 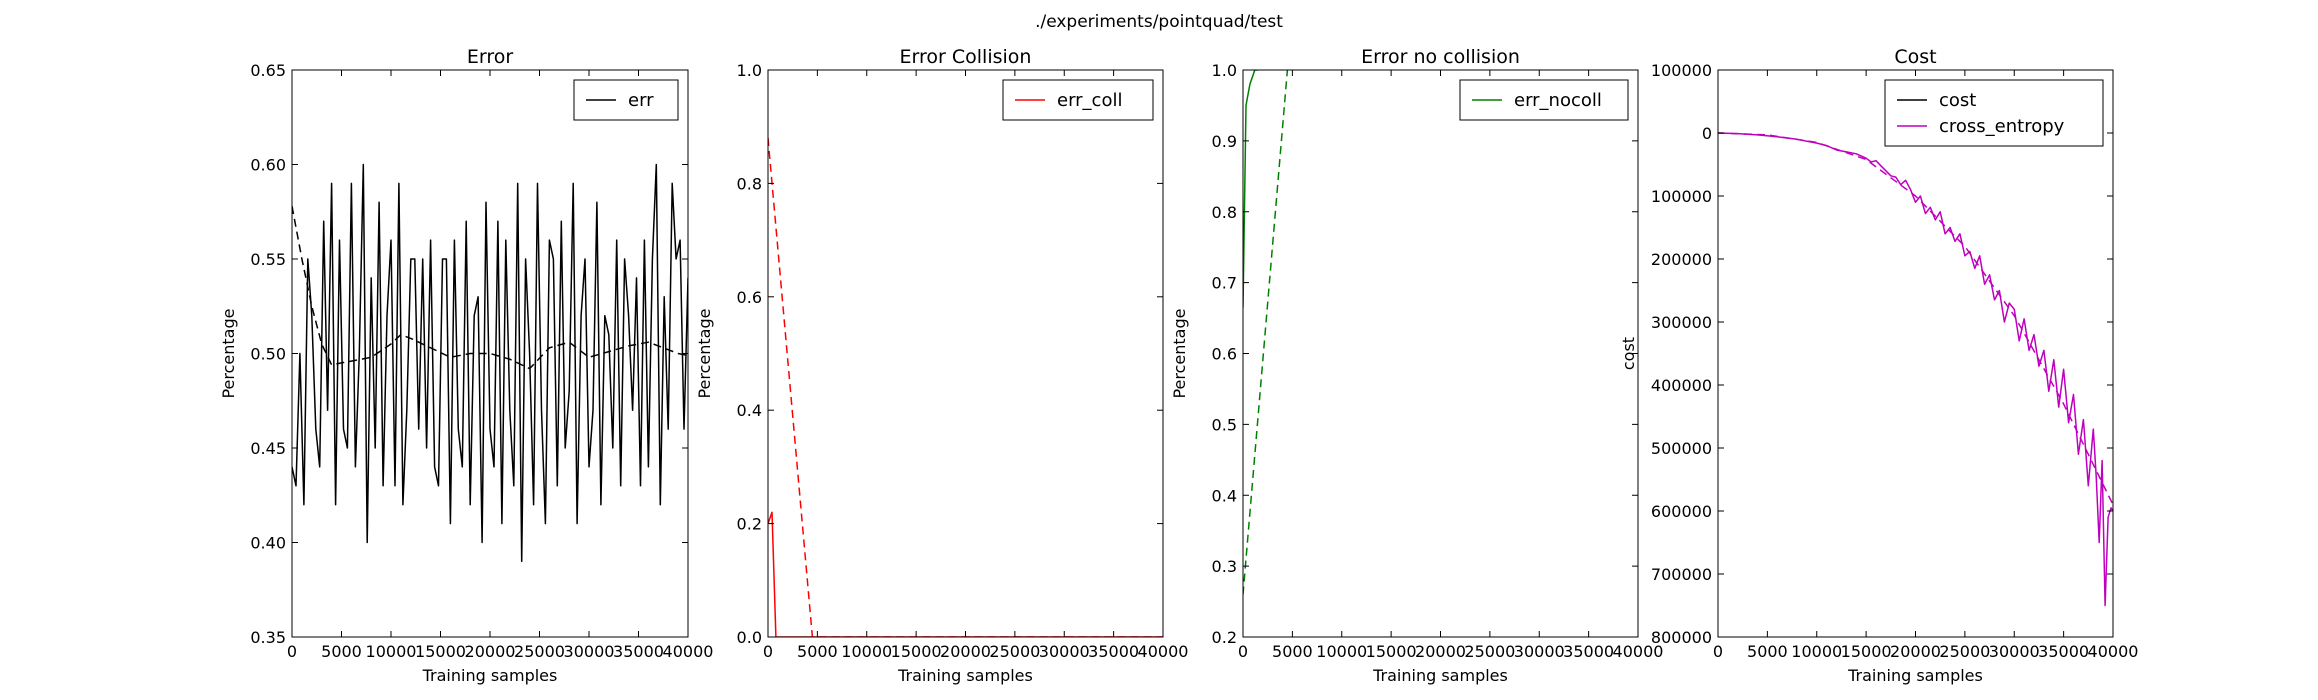 What do you see at coordinates (1224, 70) in the screenshot?
I see `y-tick-label: 1.0` at bounding box center [1224, 70].